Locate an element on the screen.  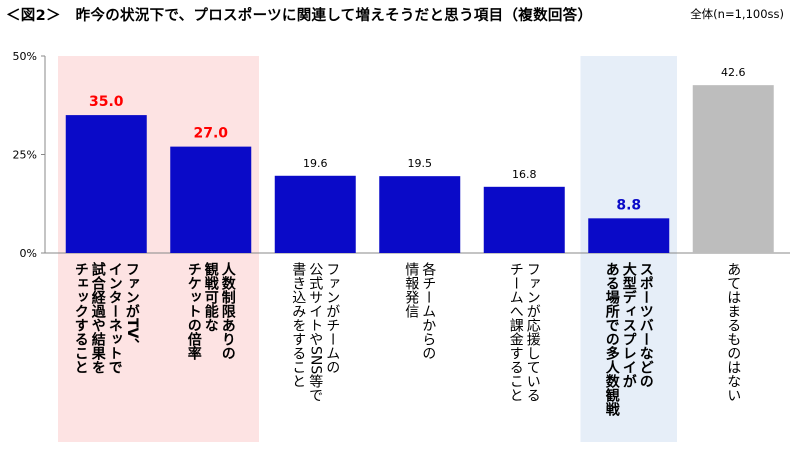
y-tick-label: 25% is located at coordinates (25, 155).